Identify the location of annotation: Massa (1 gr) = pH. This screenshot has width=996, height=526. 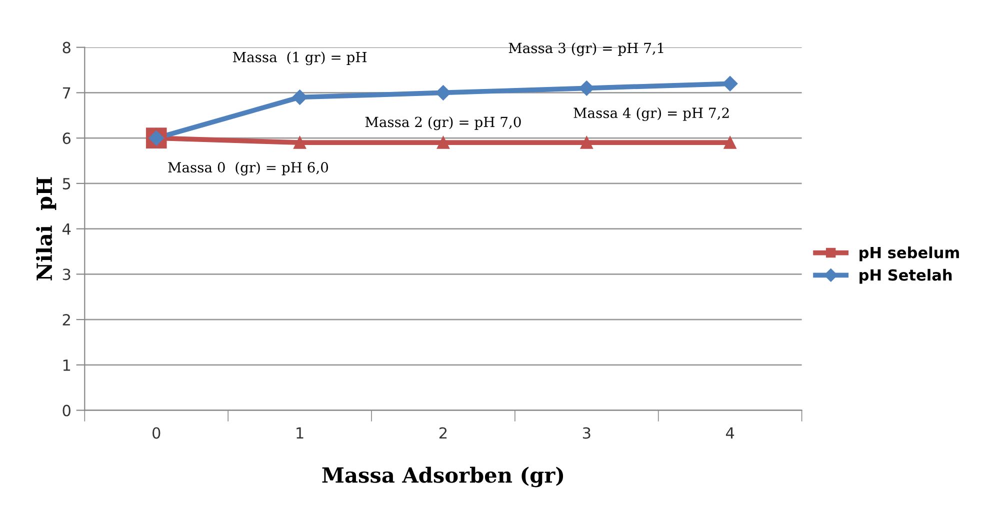
(300, 59).